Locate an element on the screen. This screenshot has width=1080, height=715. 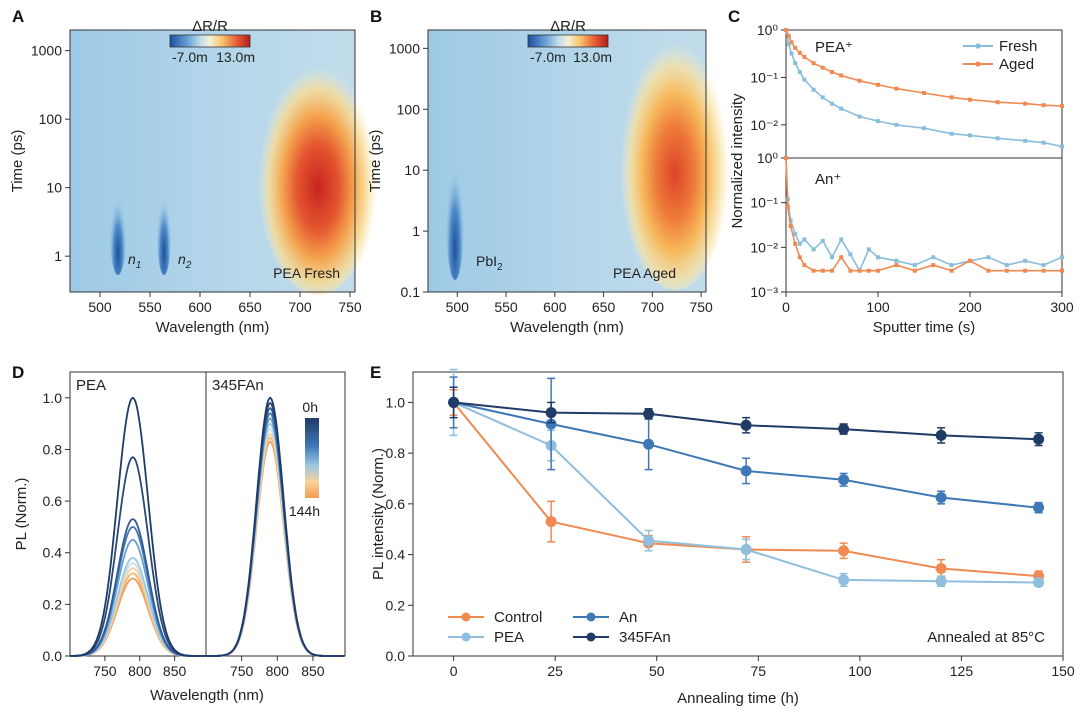
colorbar-a is located at coordinates (210, 41).